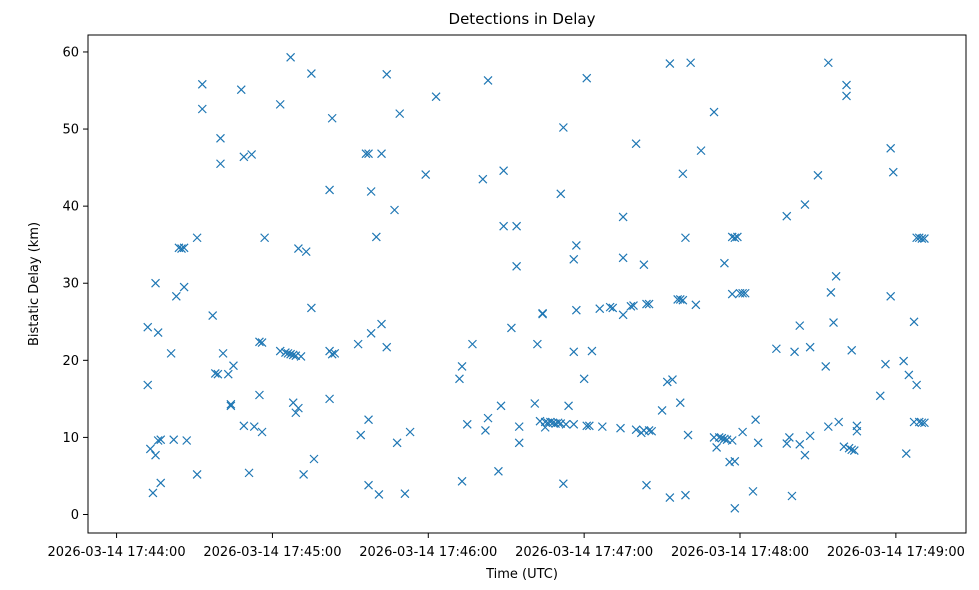 The height and width of the screenshot is (590, 979). What do you see at coordinates (70, 361) in the screenshot?
I see `y-tick-label: 20` at bounding box center [70, 361].